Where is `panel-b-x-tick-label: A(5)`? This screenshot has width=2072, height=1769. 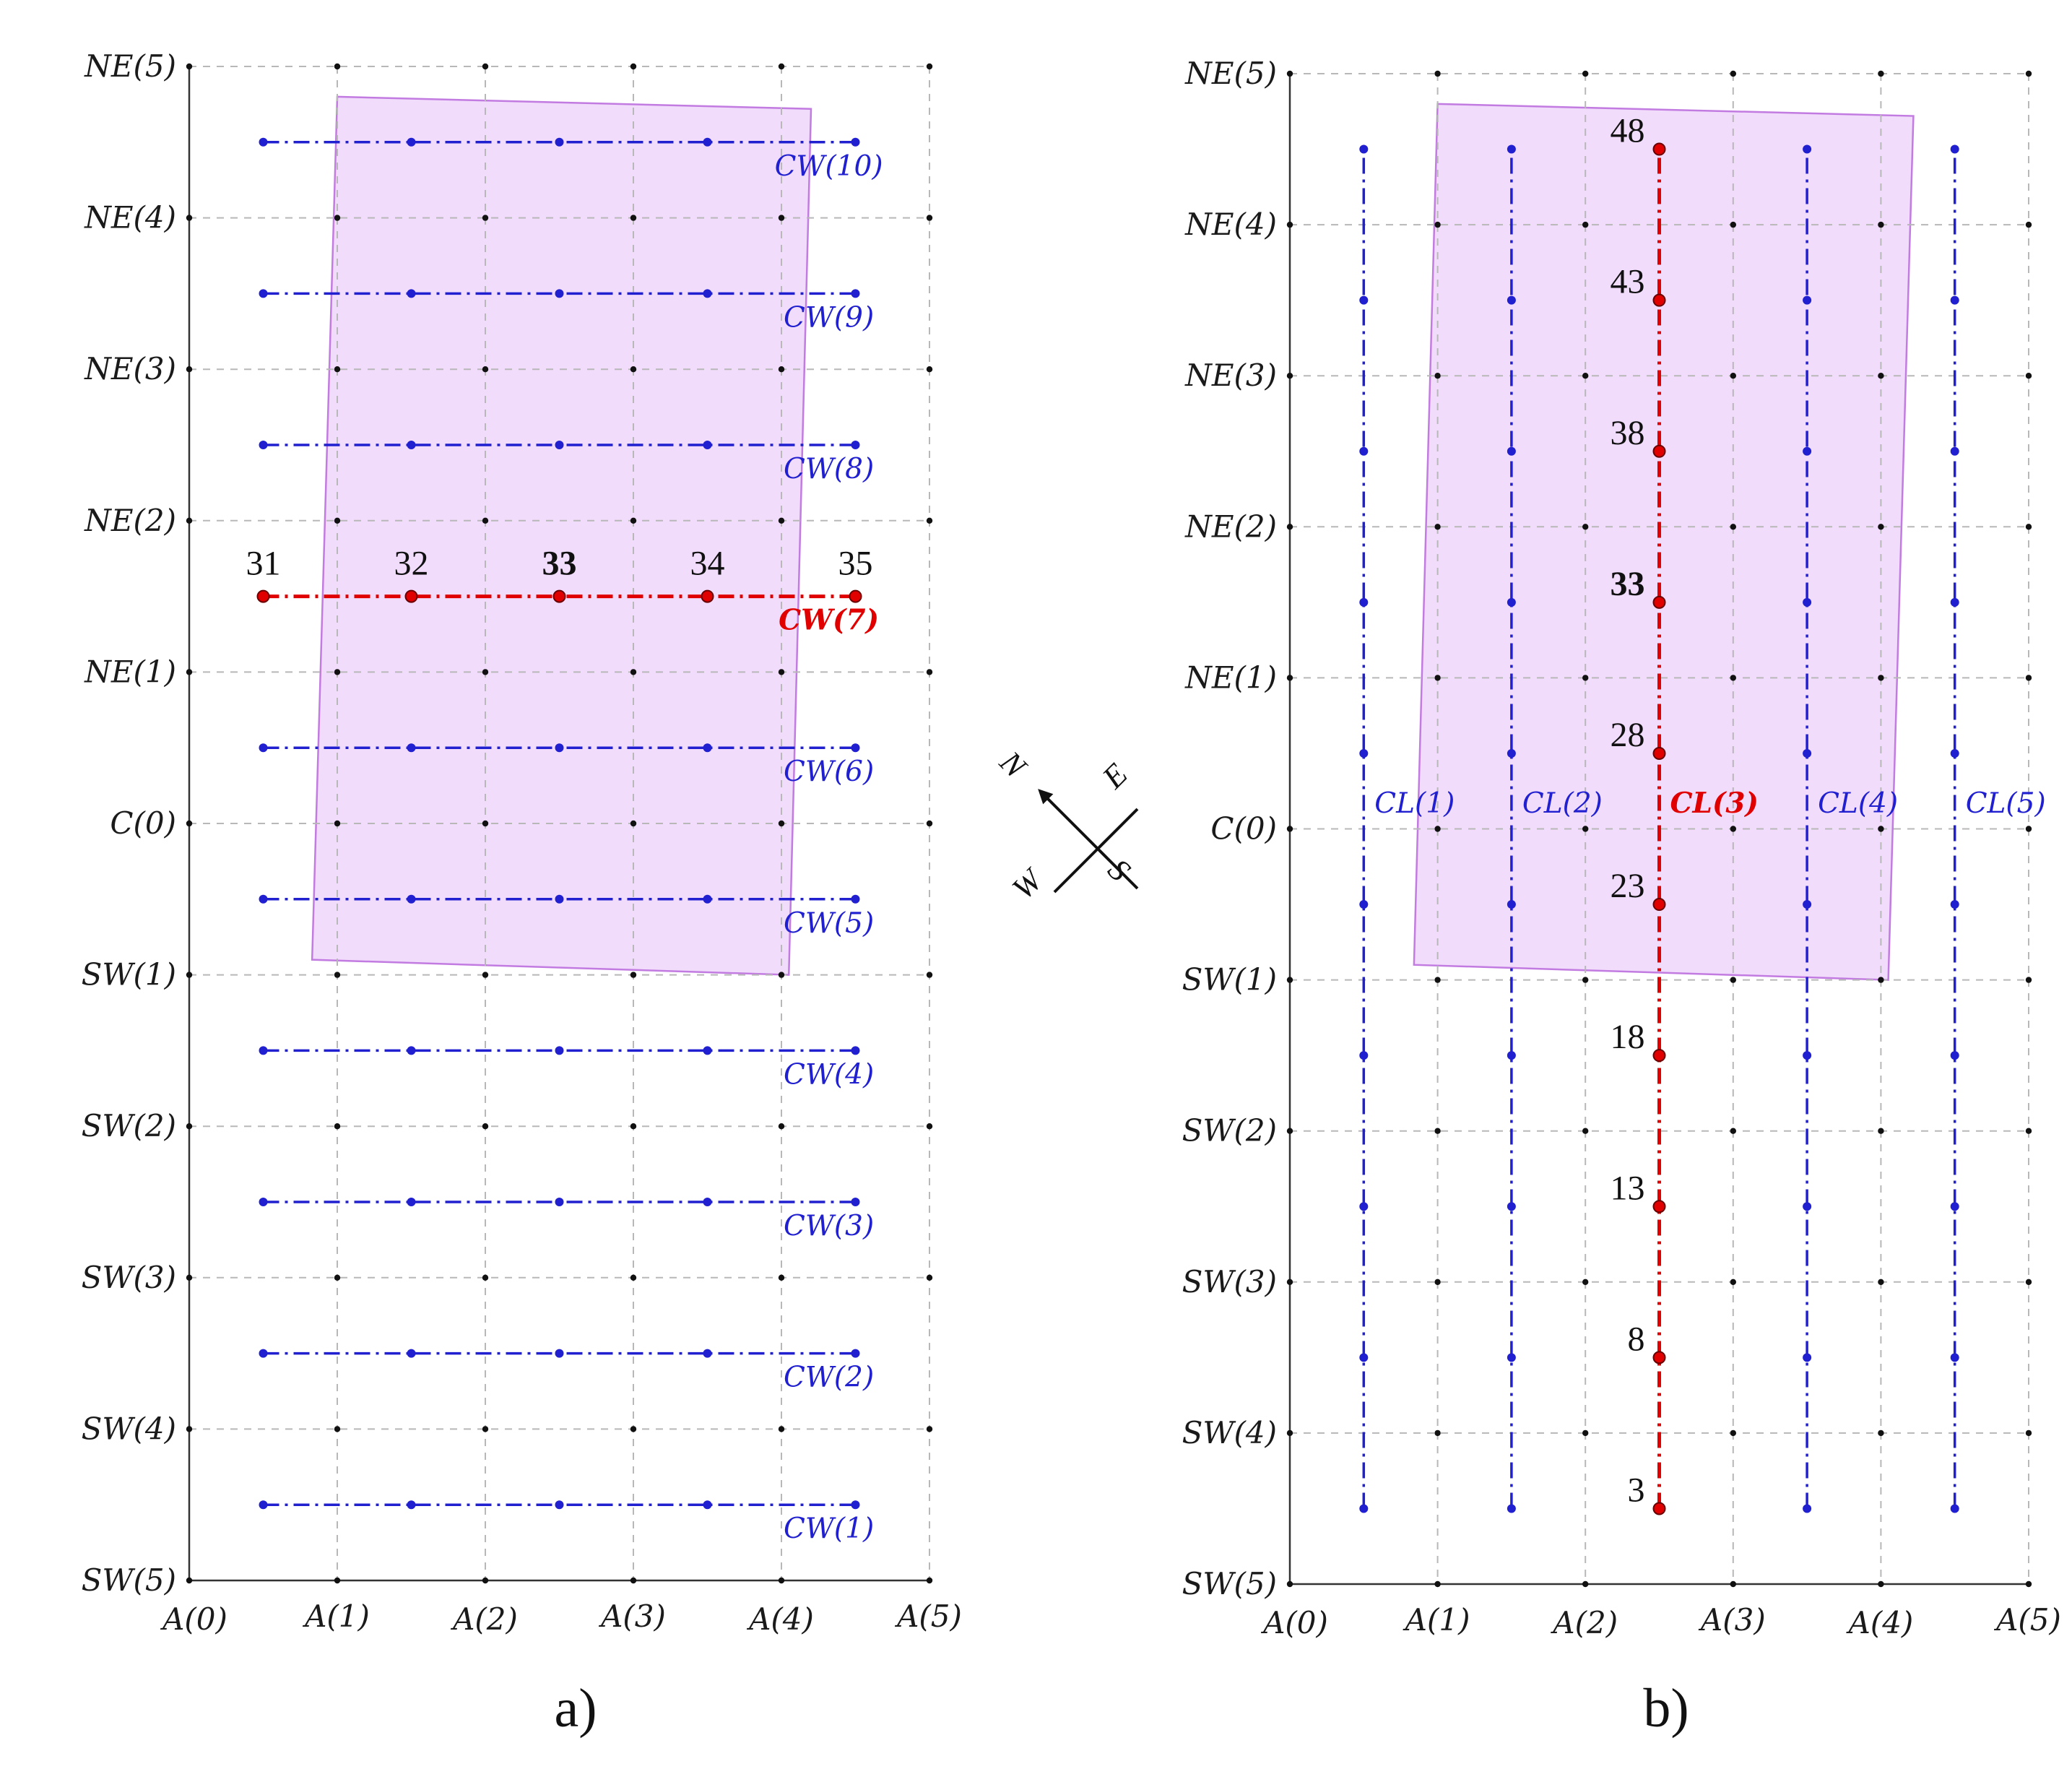
panel-b-x-tick-label: A(5) is located at coordinates (2027, 1620).